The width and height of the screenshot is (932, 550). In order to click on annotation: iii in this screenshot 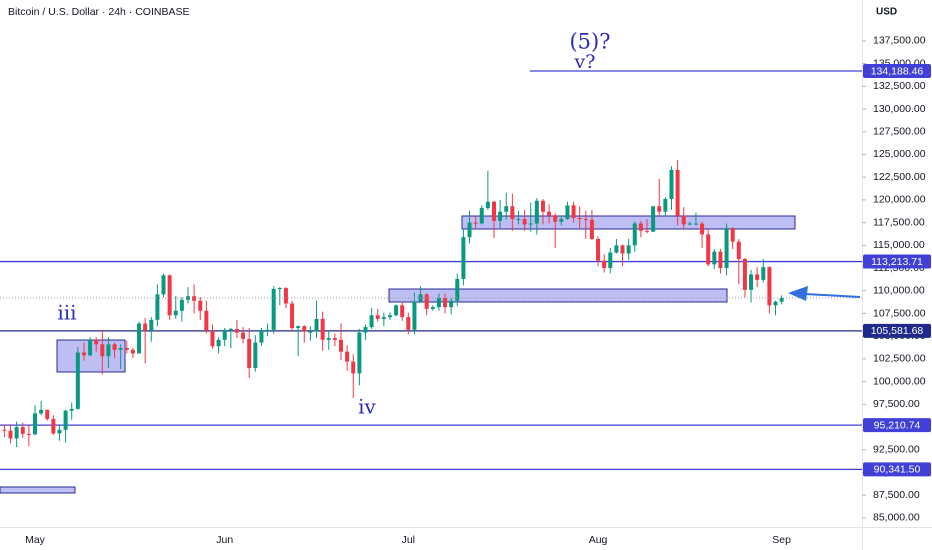, I will do `click(66, 313)`.